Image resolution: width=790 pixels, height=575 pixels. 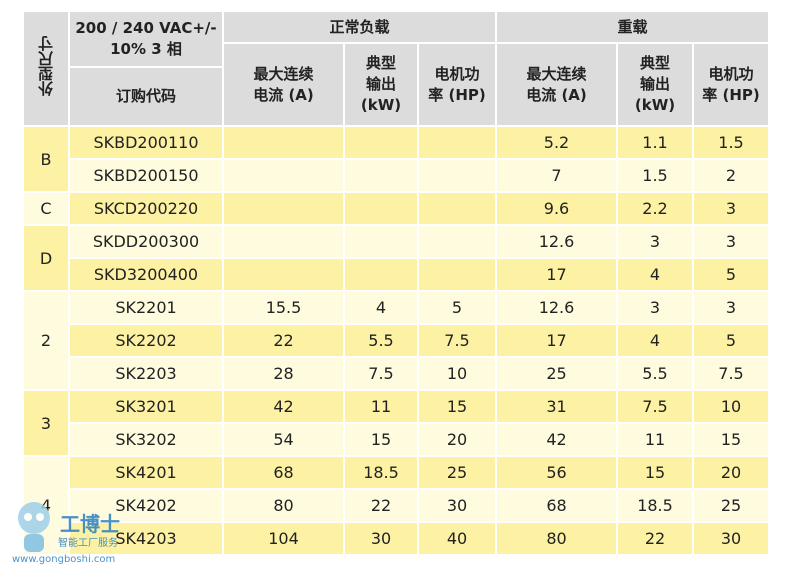 I want to click on table-row: C SKCD200220 9.6 2.2 3, so click(x=396, y=208).